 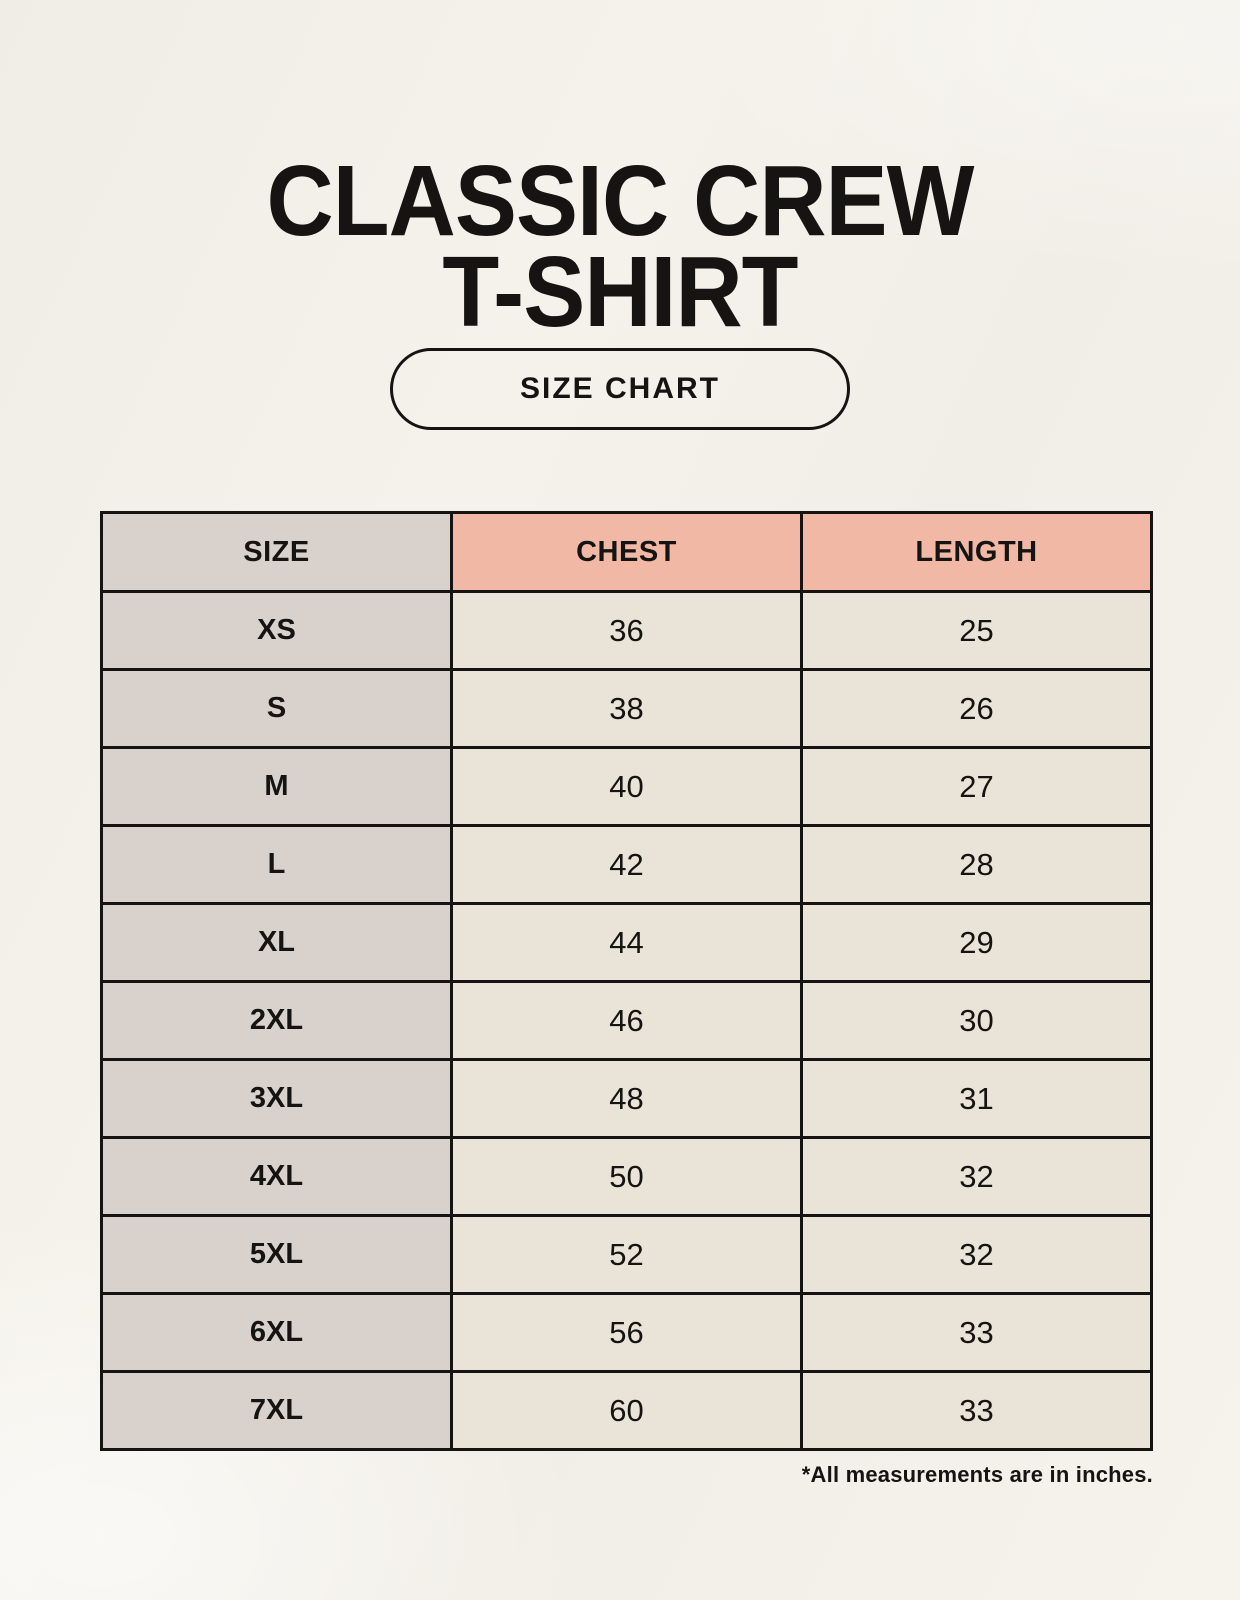 I want to click on measurement-cell: 27, so click(x=976, y=786).